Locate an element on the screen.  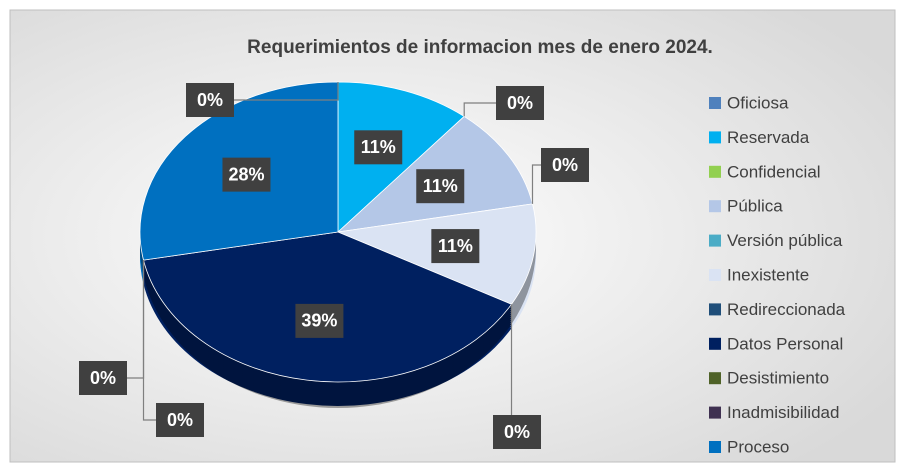
legend-label: Confidencial is located at coordinates (774, 171).